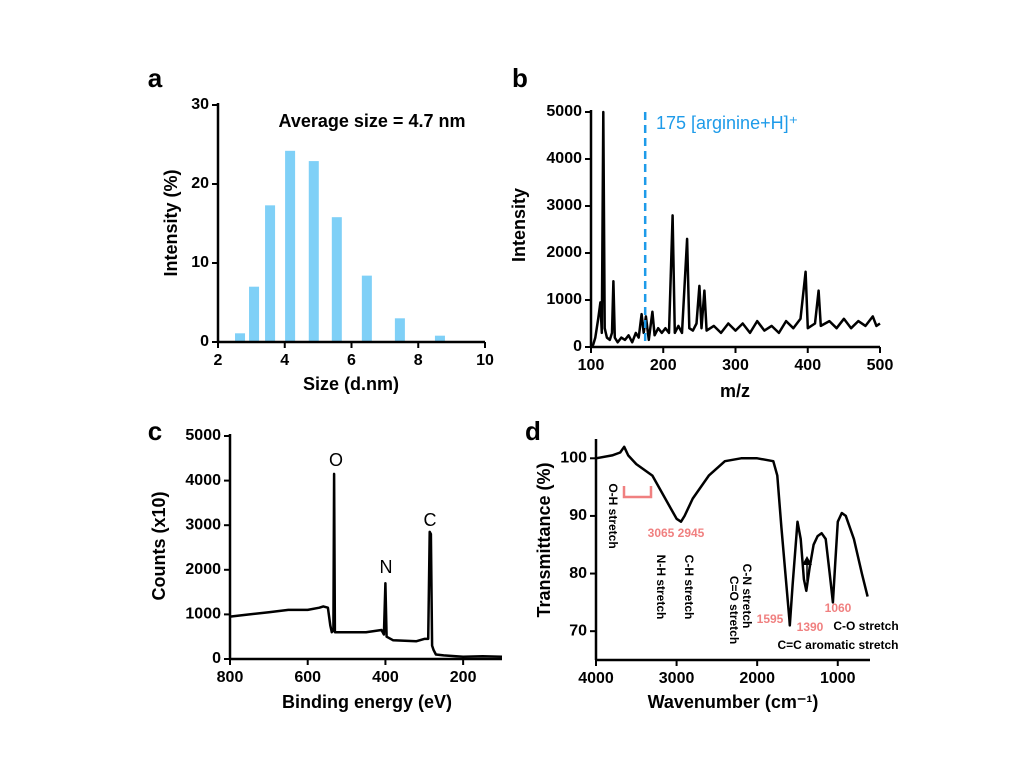 The height and width of the screenshot is (768, 1024). I want to click on x-axis-label: Wavenumber (cm⁻¹), so click(733, 702).